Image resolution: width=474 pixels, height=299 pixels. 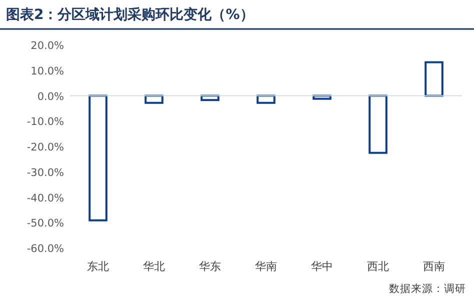 I want to click on ytick: -20.0%, so click(x=45, y=148).